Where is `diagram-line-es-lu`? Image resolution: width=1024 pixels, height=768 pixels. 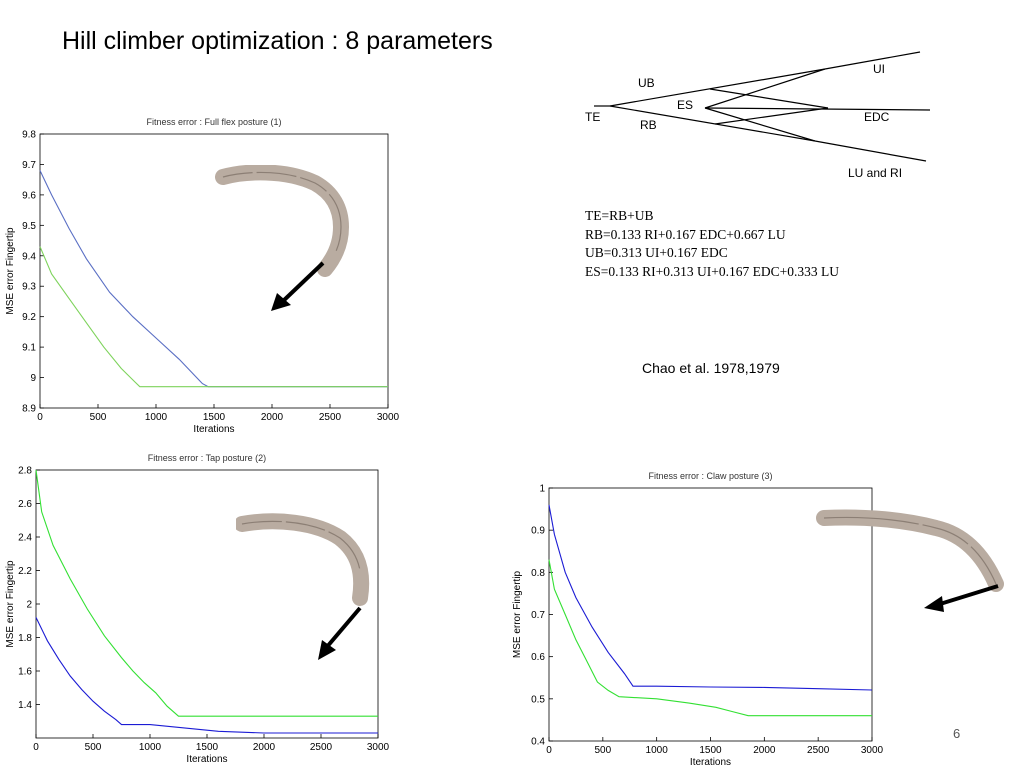 diagram-line-es-lu is located at coordinates (760, 124).